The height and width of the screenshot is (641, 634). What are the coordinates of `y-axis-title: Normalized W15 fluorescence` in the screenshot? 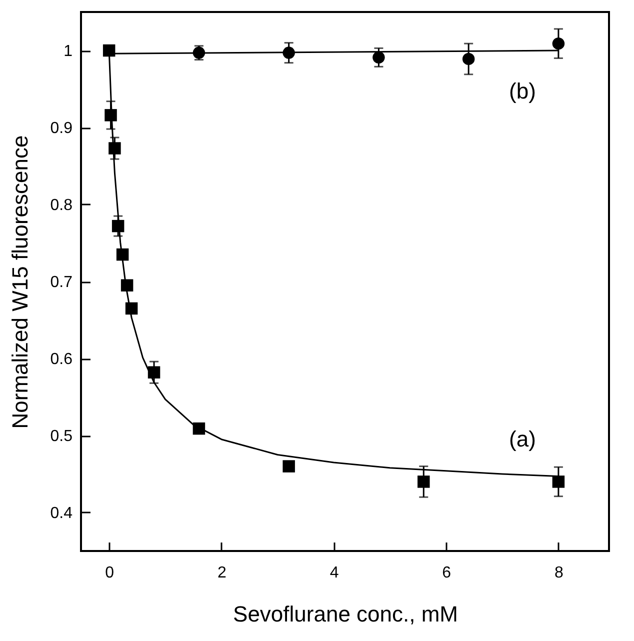 It's located at (19, 282).